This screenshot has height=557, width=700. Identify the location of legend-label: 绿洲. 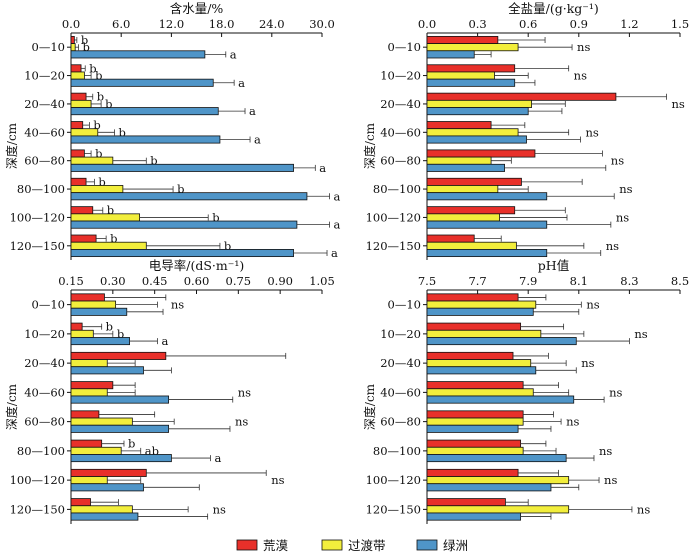
(455, 545).